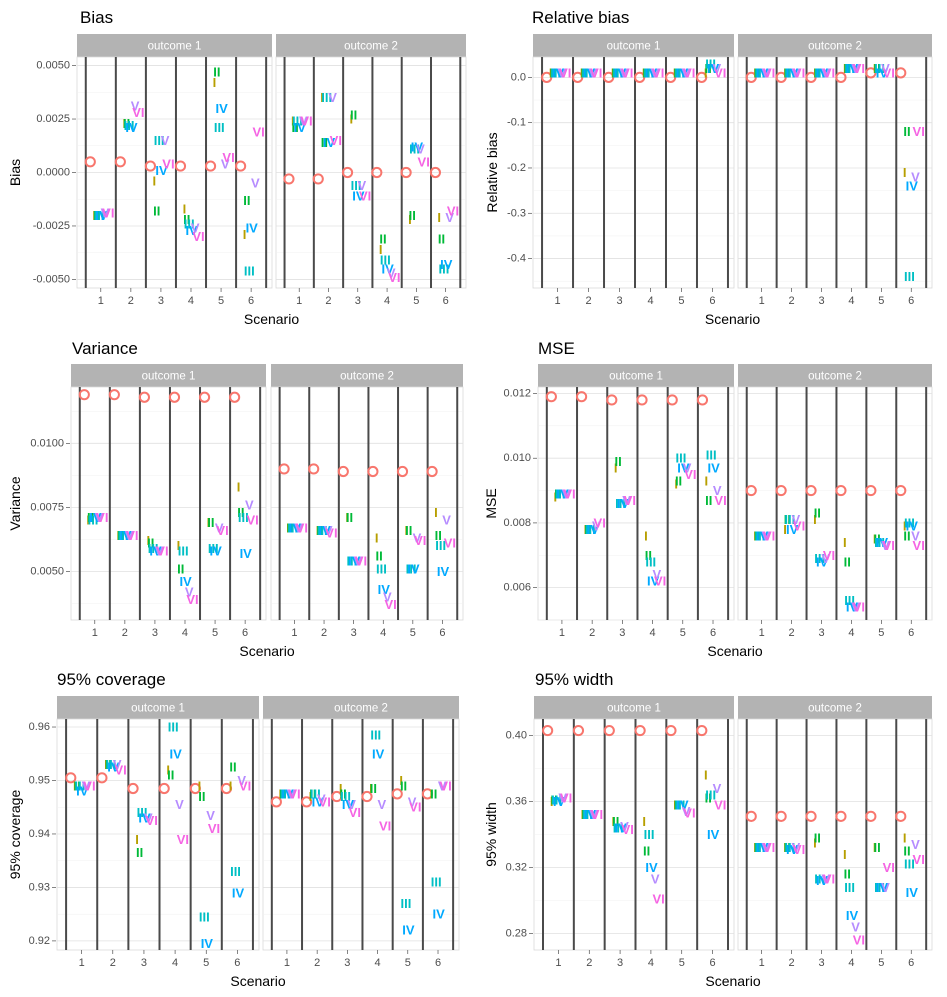 The image size is (947, 997). What do you see at coordinates (53, 66) in the screenshot?
I see `y-tick-label: 0.0050` at bounding box center [53, 66].